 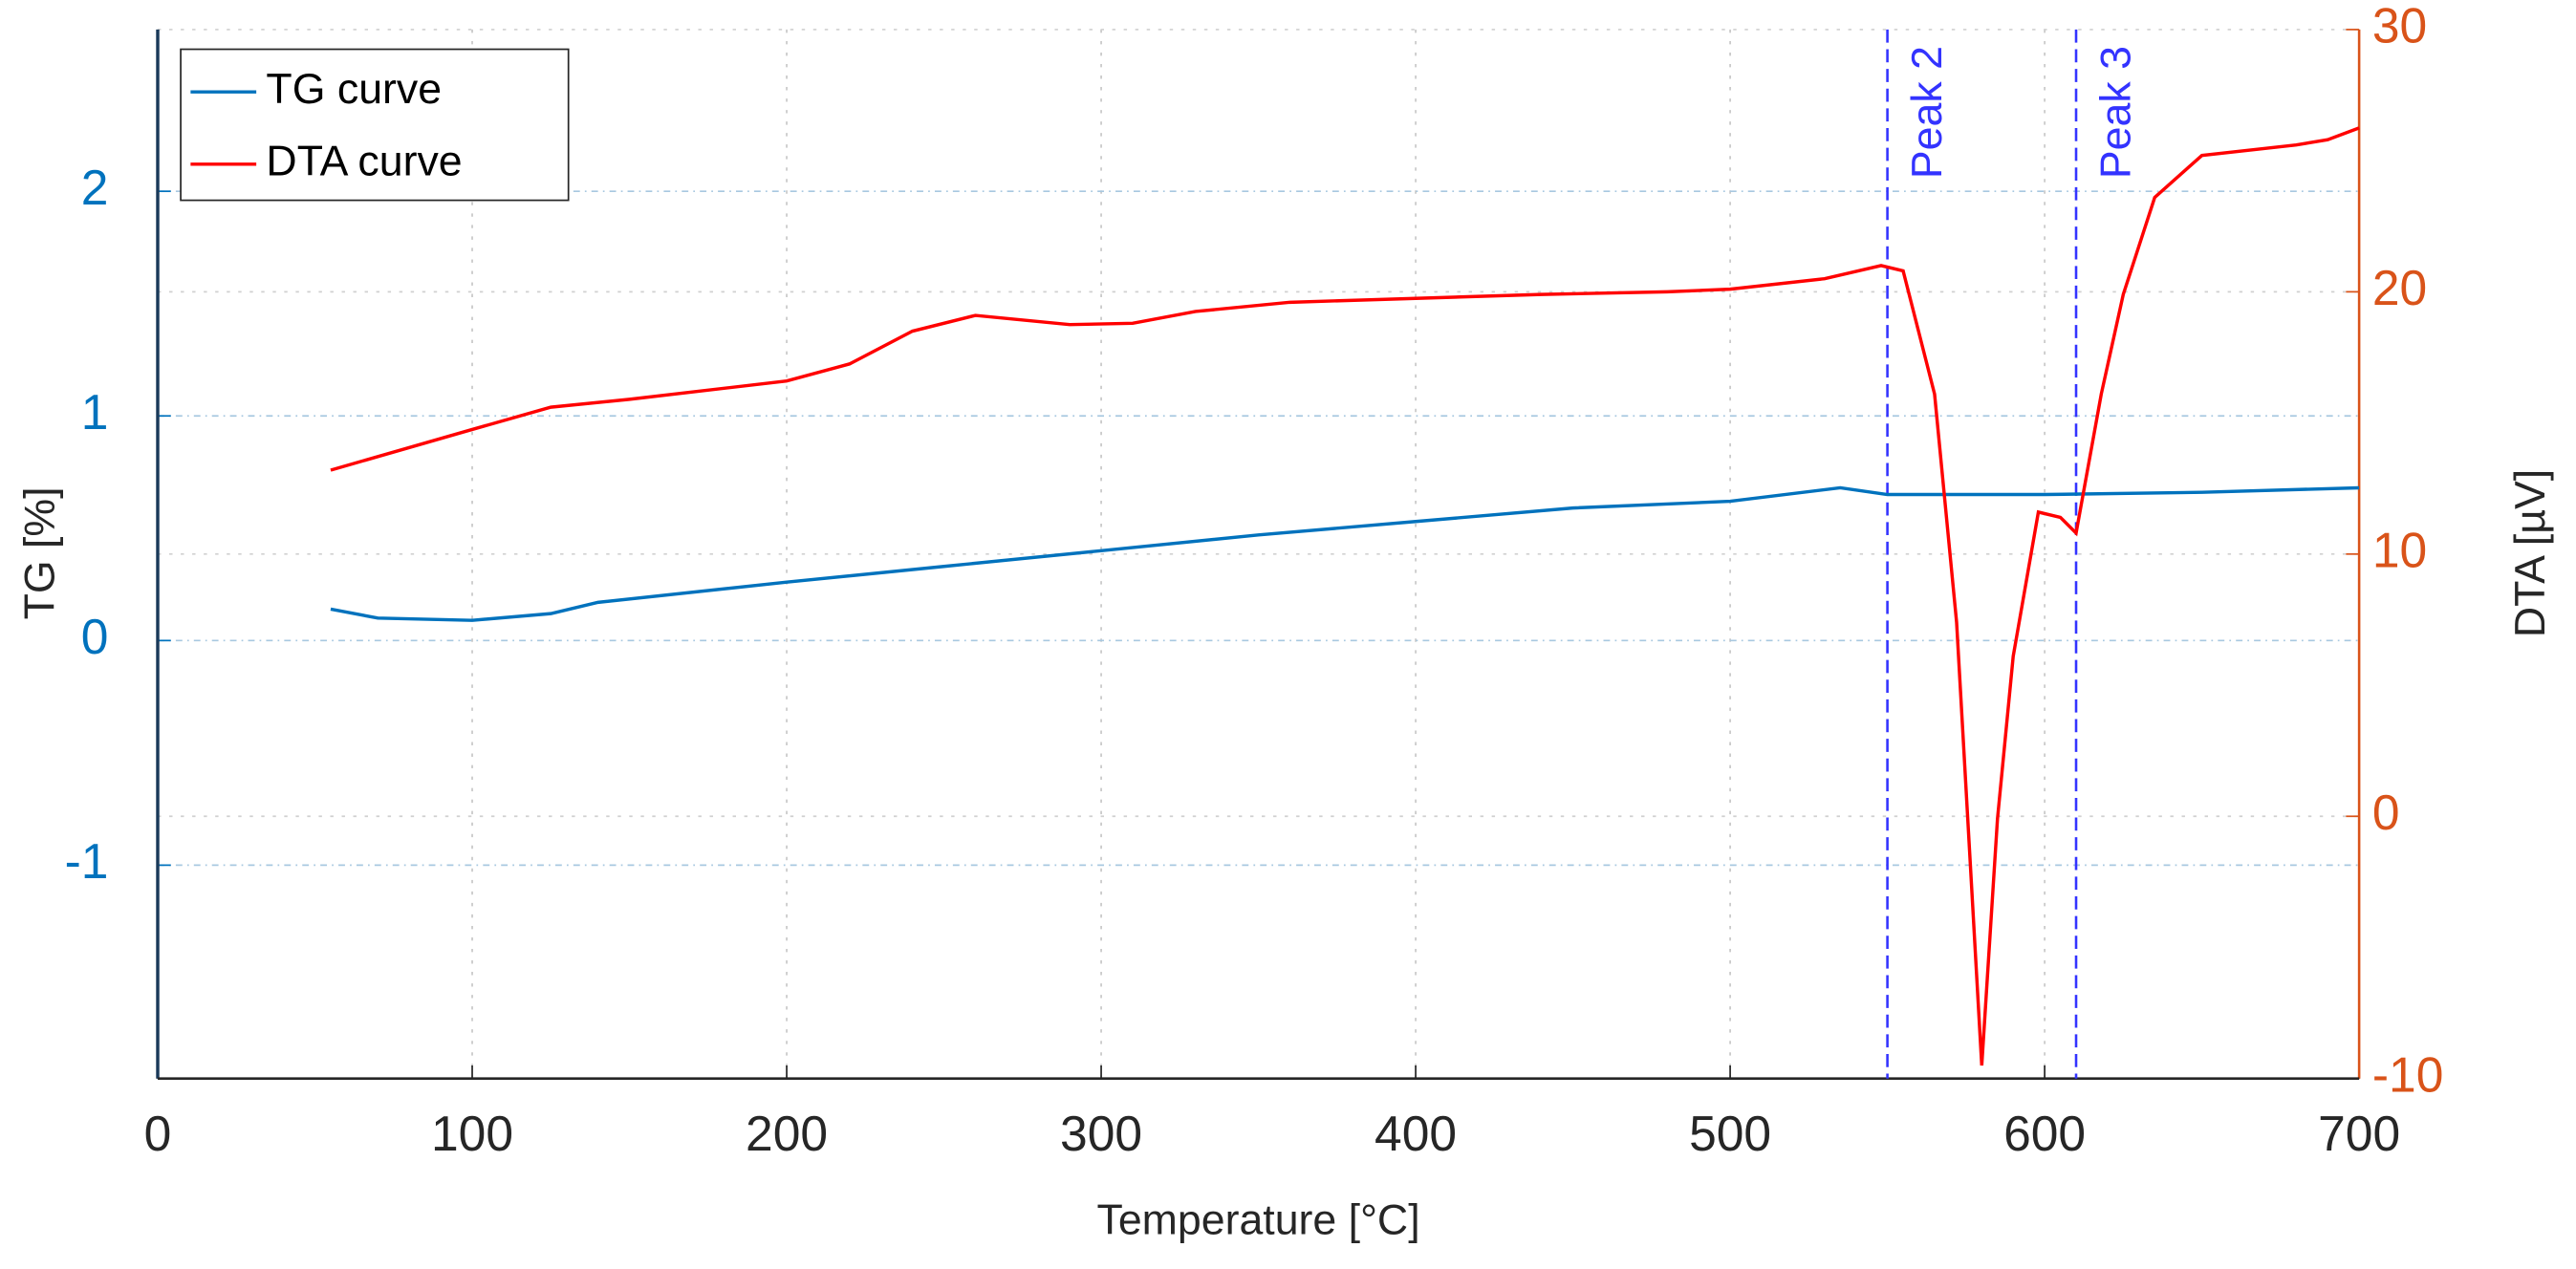 What do you see at coordinates (364, 162) in the screenshot?
I see `legend-label: DTA curve` at bounding box center [364, 162].